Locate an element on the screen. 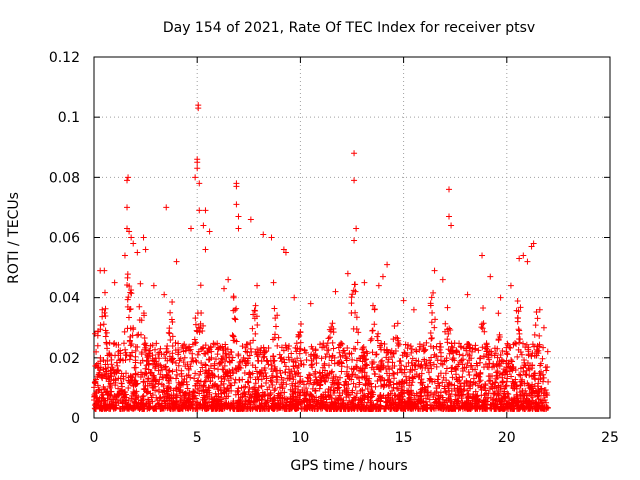 The height and width of the screenshot is (480, 640). x-tick-label: 15 is located at coordinates (404, 438).